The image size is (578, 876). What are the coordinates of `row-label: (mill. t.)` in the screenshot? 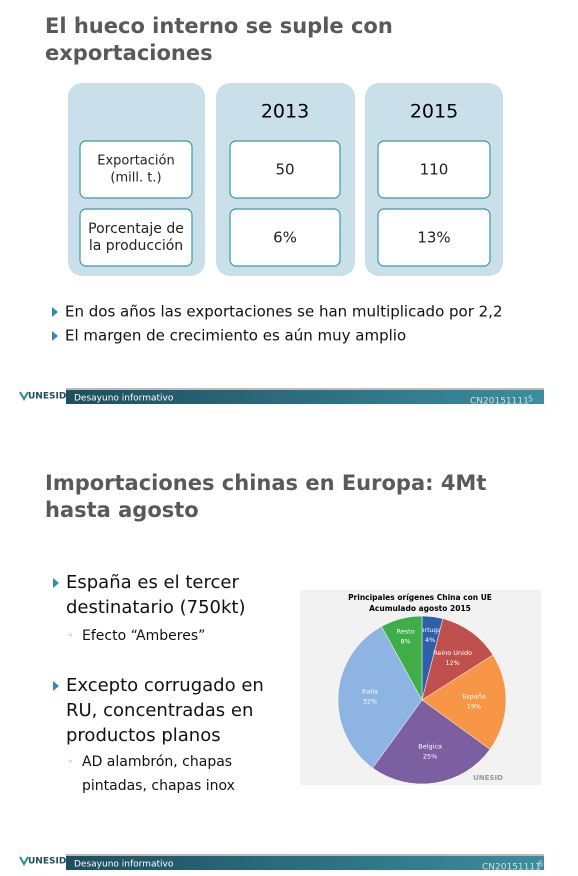 It's located at (135, 178).